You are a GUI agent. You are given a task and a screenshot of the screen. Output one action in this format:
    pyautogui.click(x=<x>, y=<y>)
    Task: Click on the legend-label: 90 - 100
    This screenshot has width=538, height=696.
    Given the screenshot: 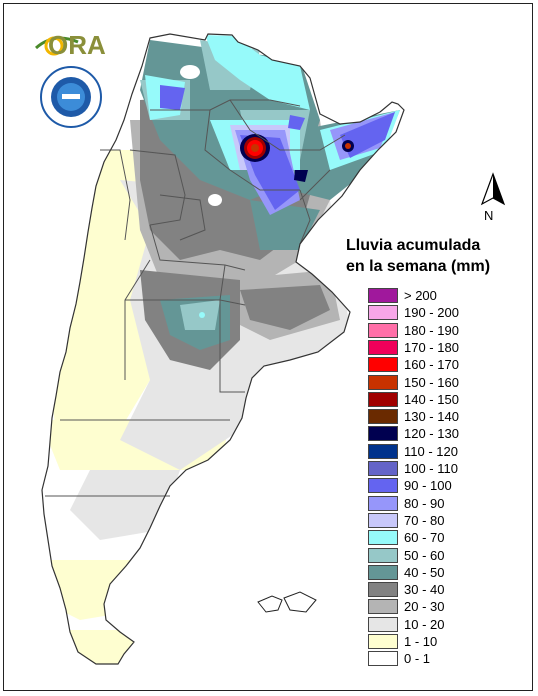 What is the action you would take?
    pyautogui.click(x=428, y=486)
    